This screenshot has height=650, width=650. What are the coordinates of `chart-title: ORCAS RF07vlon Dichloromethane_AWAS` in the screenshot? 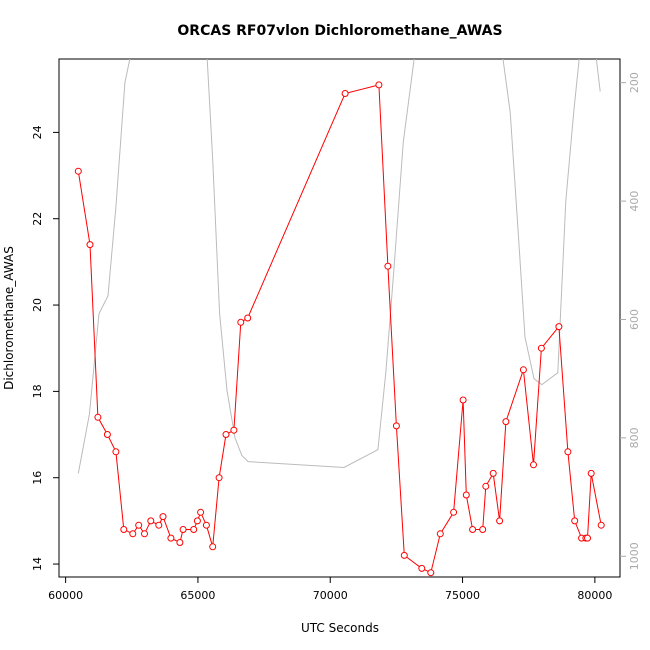 It's located at (339, 31).